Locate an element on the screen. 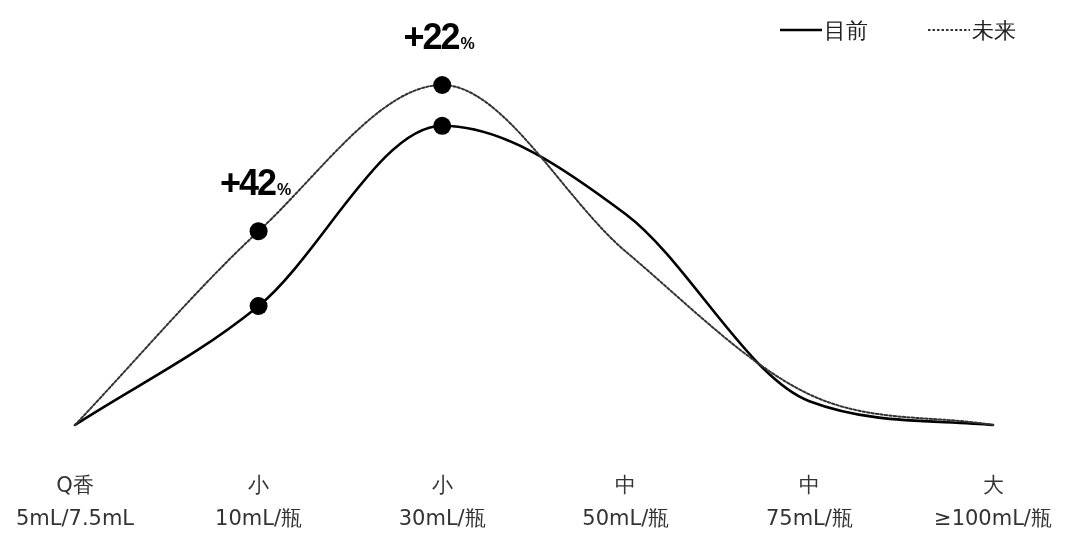 This screenshot has height=538, width=1084. x-tick-label: 小 10mL/瓶 is located at coordinates (259, 501).